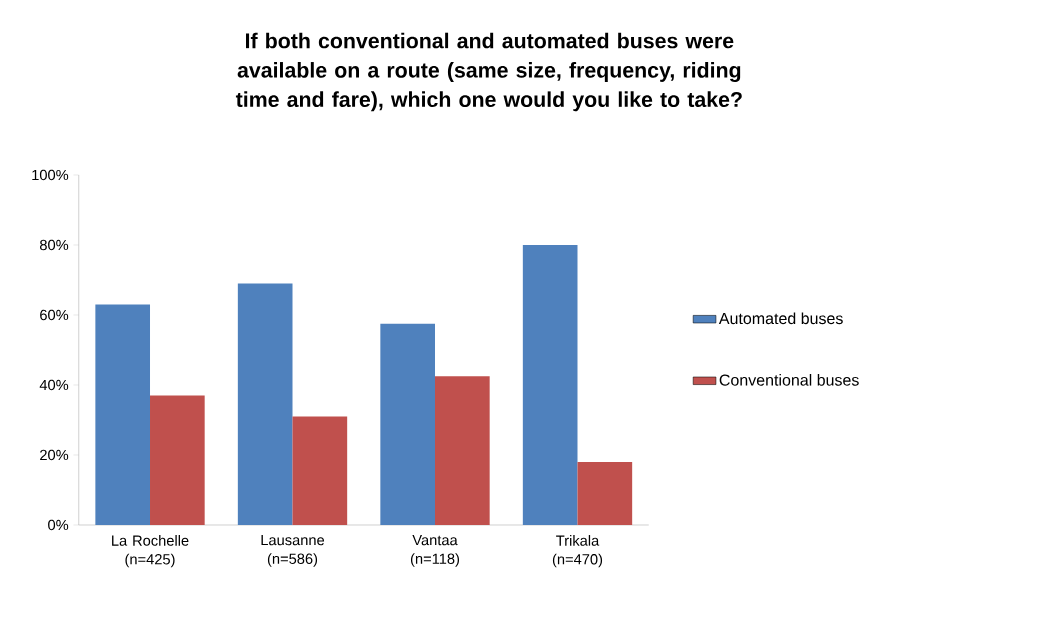  I want to click on x-tick-label: Lausanne (n=586), so click(293, 551).